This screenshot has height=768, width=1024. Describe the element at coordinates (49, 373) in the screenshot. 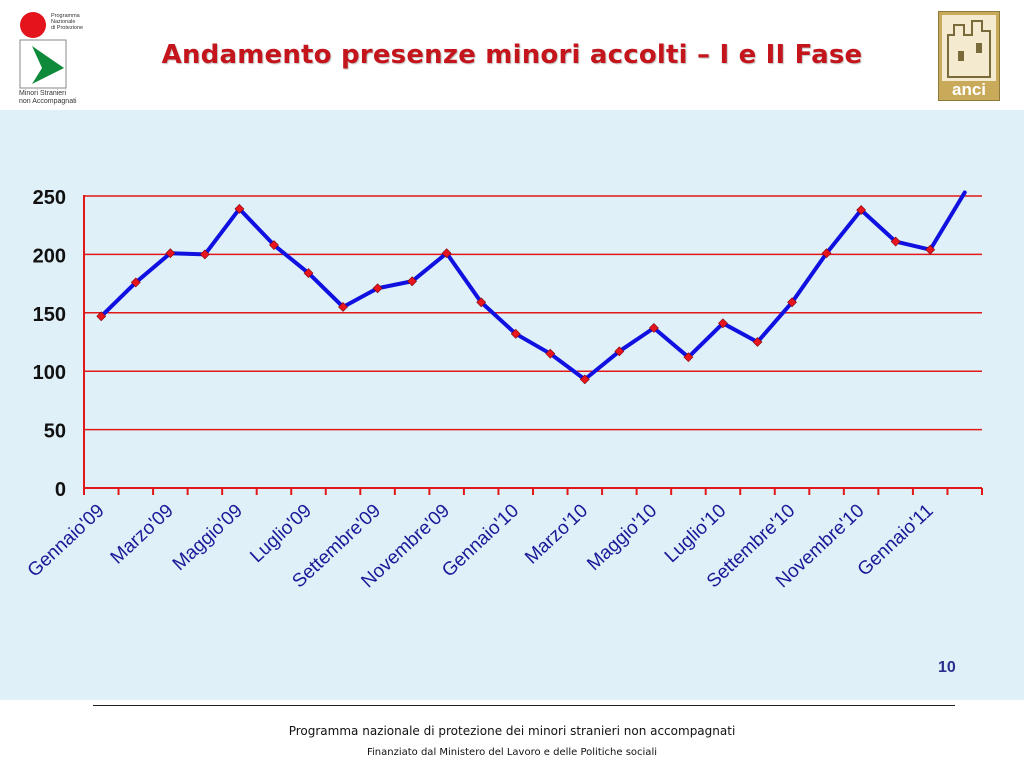

I see `y-tick-label: 100` at that location.